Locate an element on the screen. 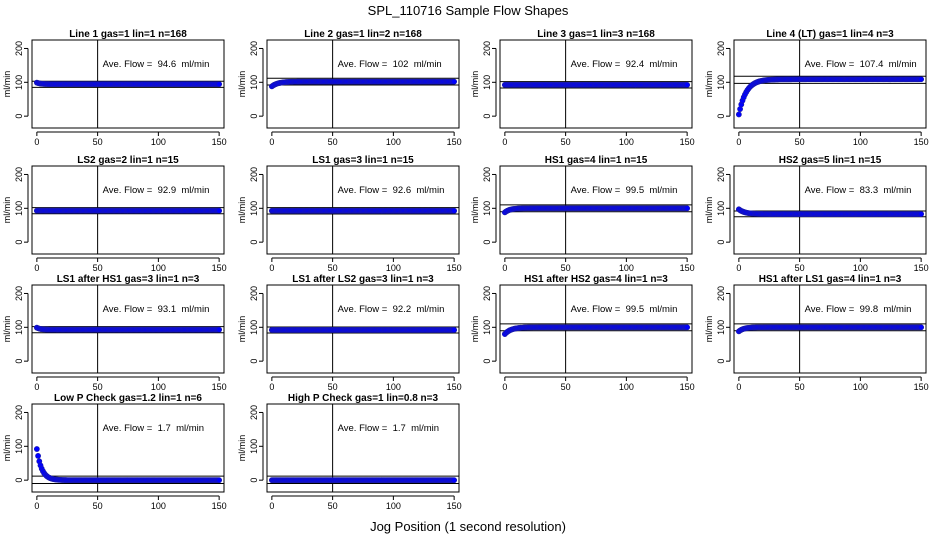 Image resolution: width=936 pixels, height=540 pixels. ave-flow-annotation: Ave. Flow = 107.4 ml/min is located at coordinates (861, 64).